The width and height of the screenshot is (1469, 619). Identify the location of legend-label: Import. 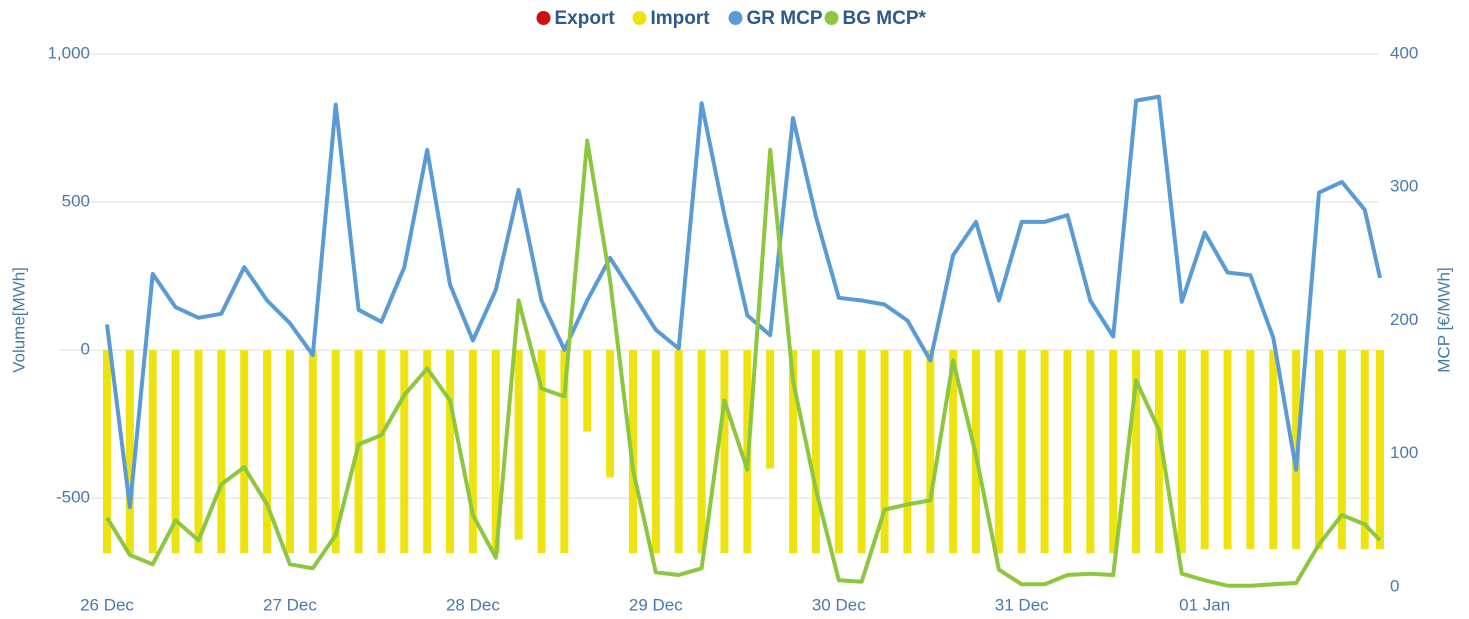
(681, 18).